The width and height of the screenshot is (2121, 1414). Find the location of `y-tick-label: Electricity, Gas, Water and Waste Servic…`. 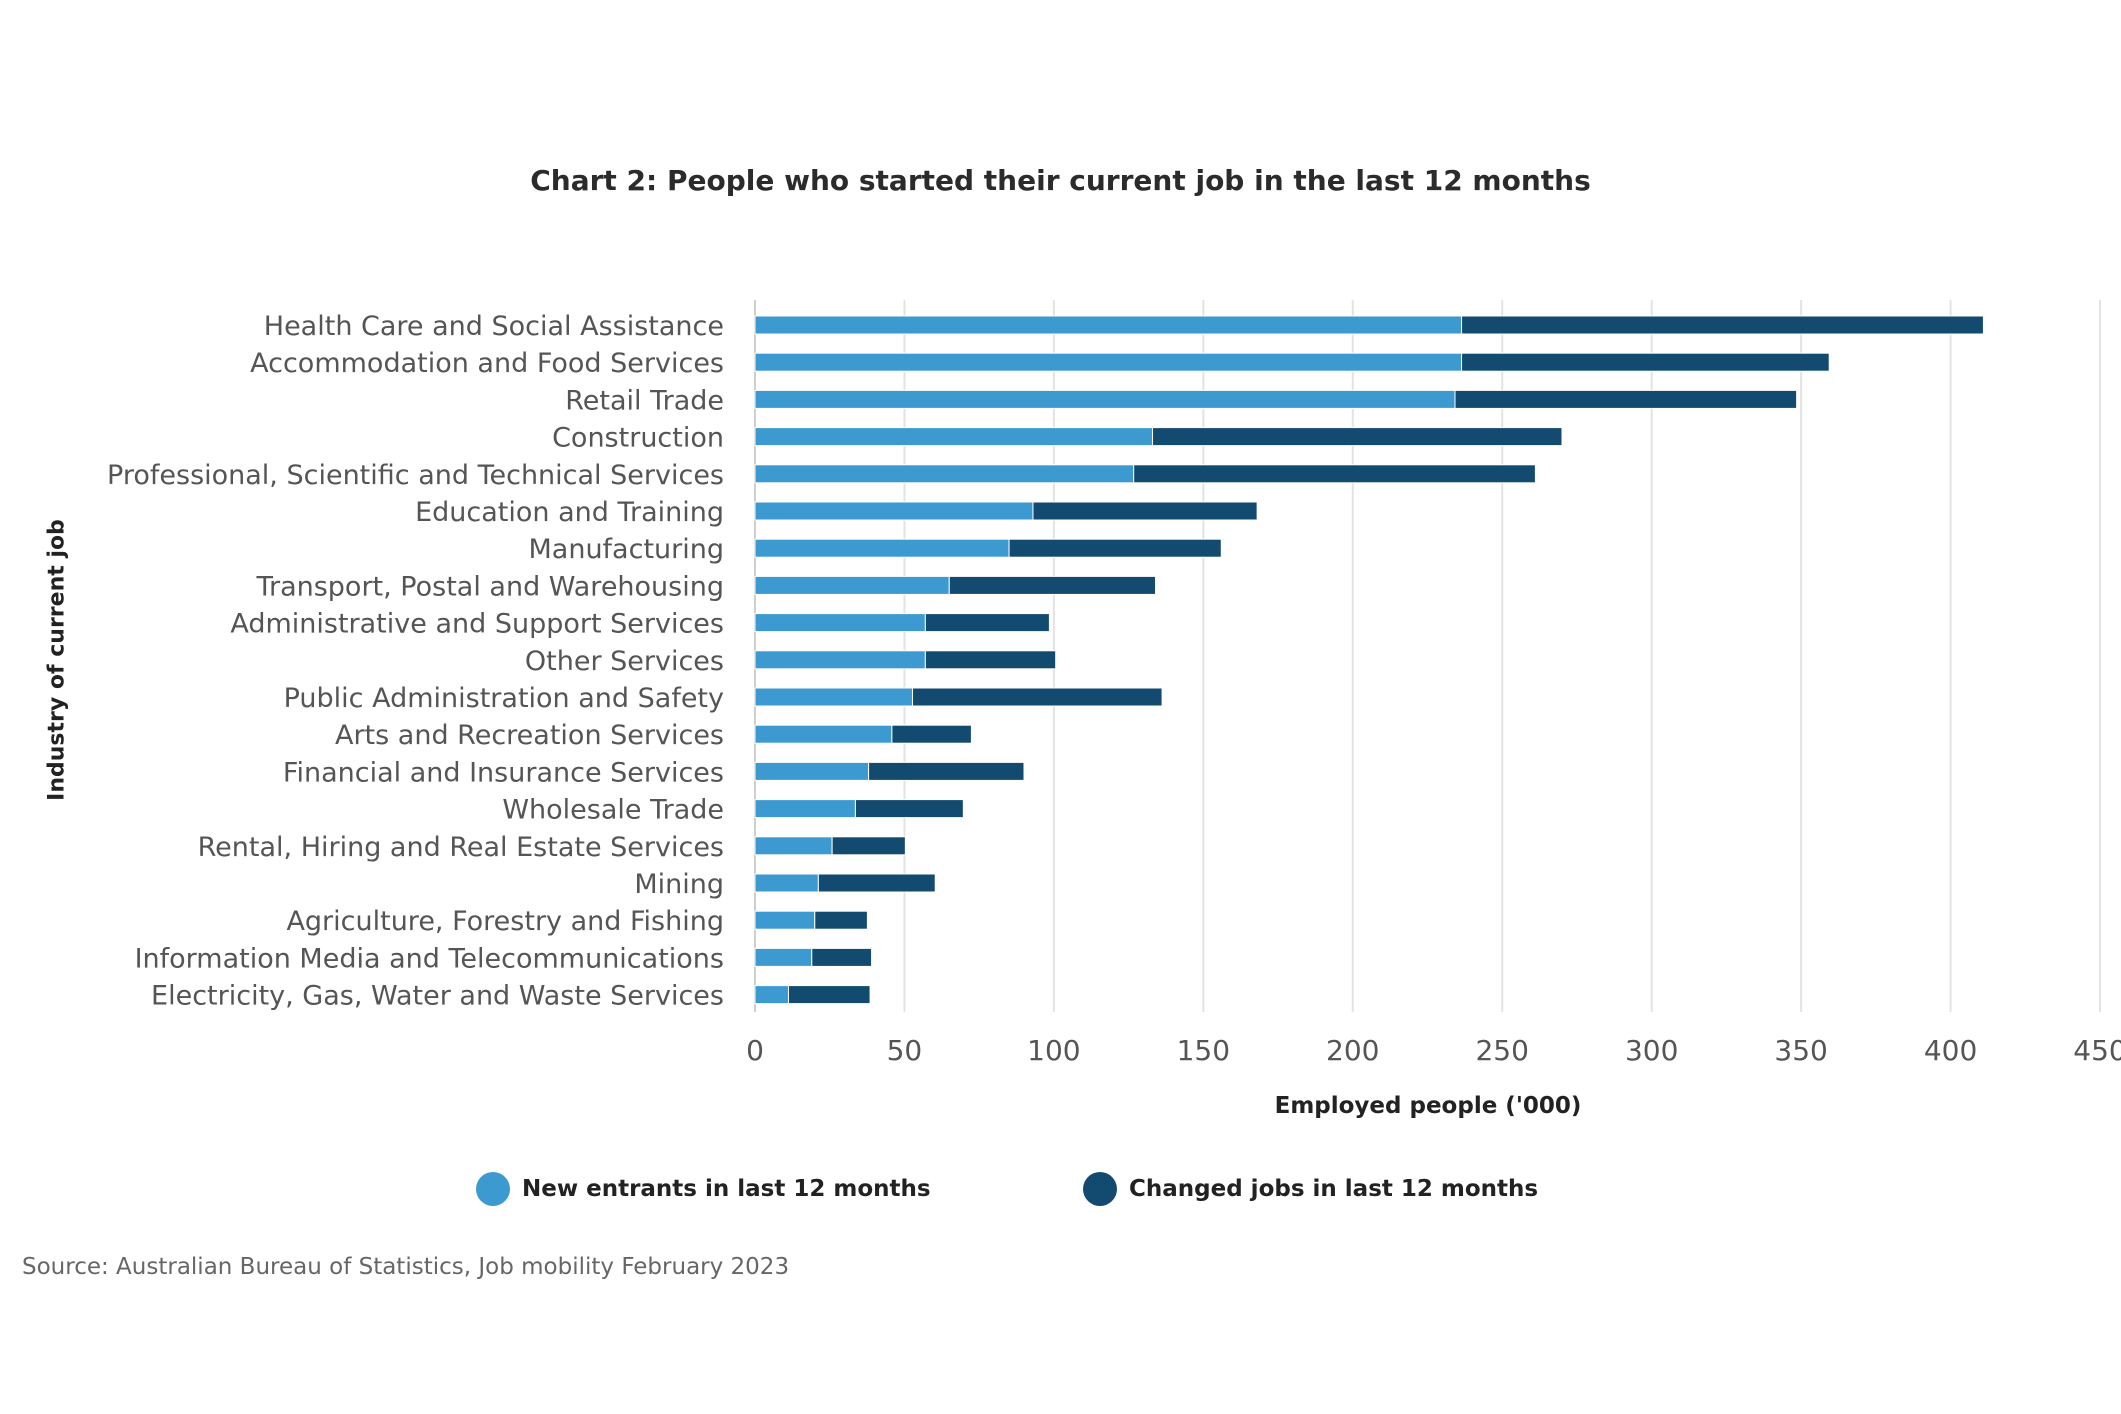

y-tick-label: Electricity, Gas, Water and Waste Servic… is located at coordinates (437, 996).